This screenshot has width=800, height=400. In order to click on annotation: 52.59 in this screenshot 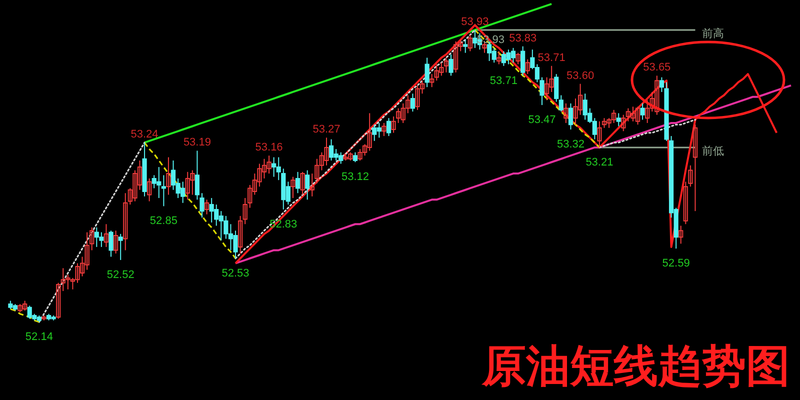, I will do `click(676, 264)`.